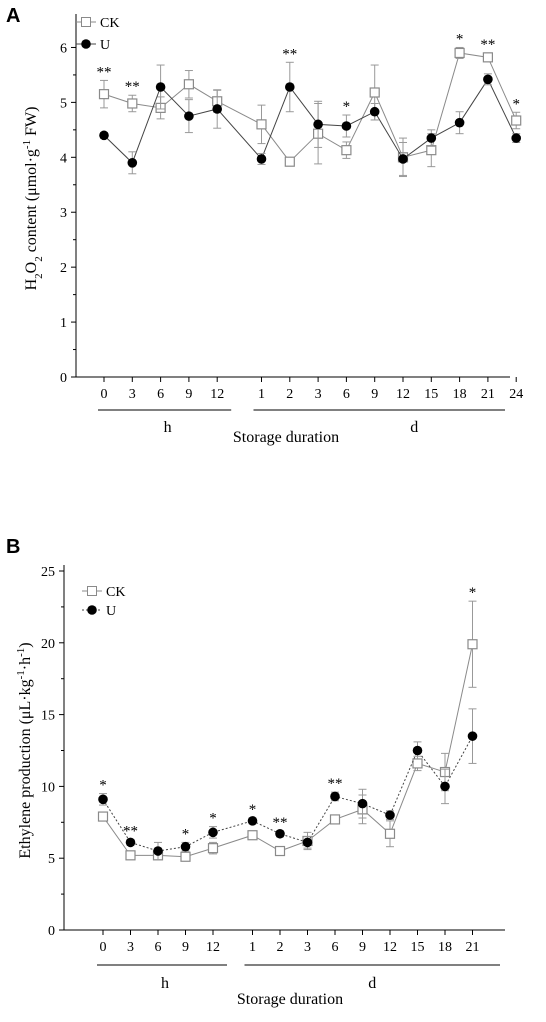  I want to click on panel-a-y-title-part: -1, so click(27, 144).